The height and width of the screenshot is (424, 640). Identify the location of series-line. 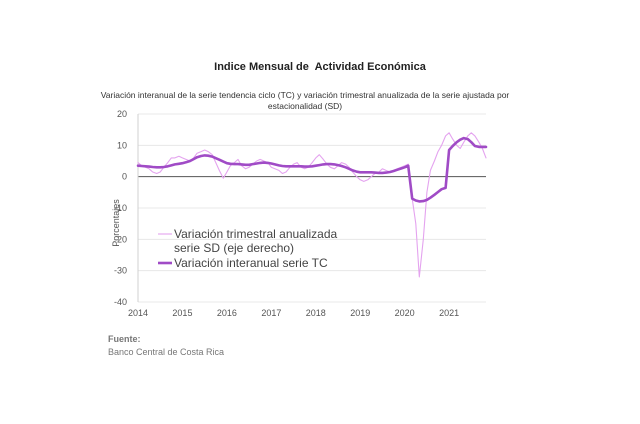
(312, 169).